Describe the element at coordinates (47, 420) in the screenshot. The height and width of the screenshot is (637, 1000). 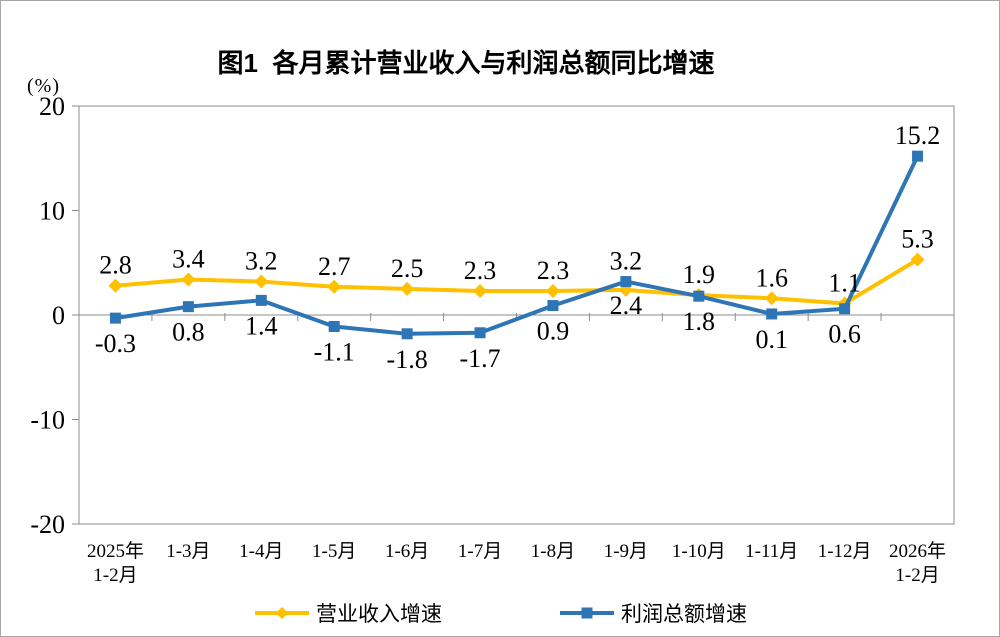
I see `y-axis-tick-label: -10` at that location.